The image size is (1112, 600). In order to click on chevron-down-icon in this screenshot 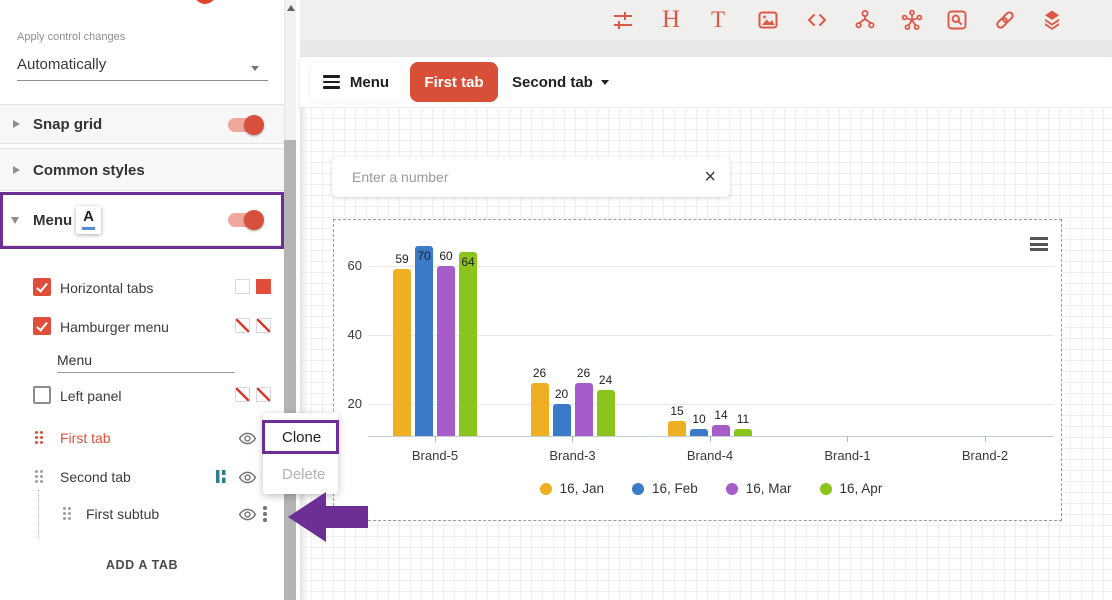, I will do `click(604, 82)`.